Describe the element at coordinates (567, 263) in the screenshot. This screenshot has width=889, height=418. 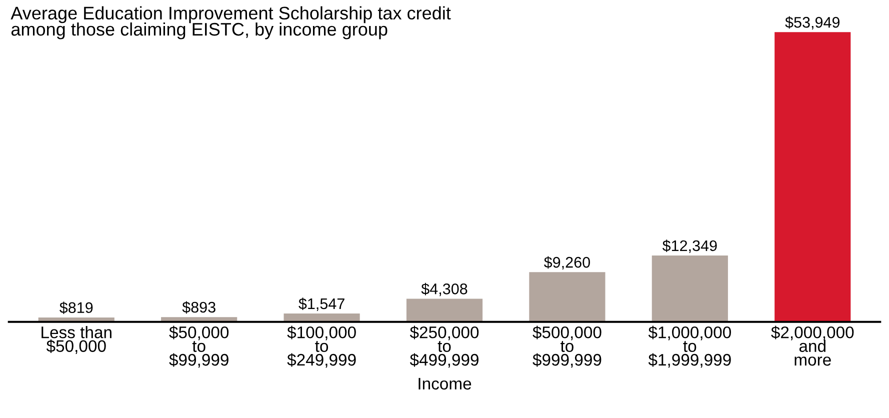
I see `data-label: $9,260` at that location.